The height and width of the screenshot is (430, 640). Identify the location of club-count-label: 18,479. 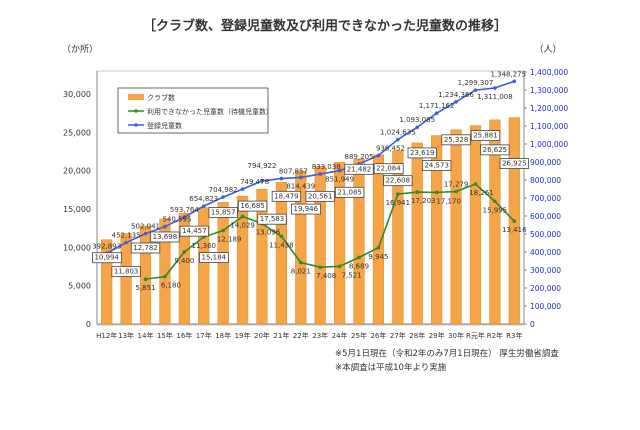
(286, 196).